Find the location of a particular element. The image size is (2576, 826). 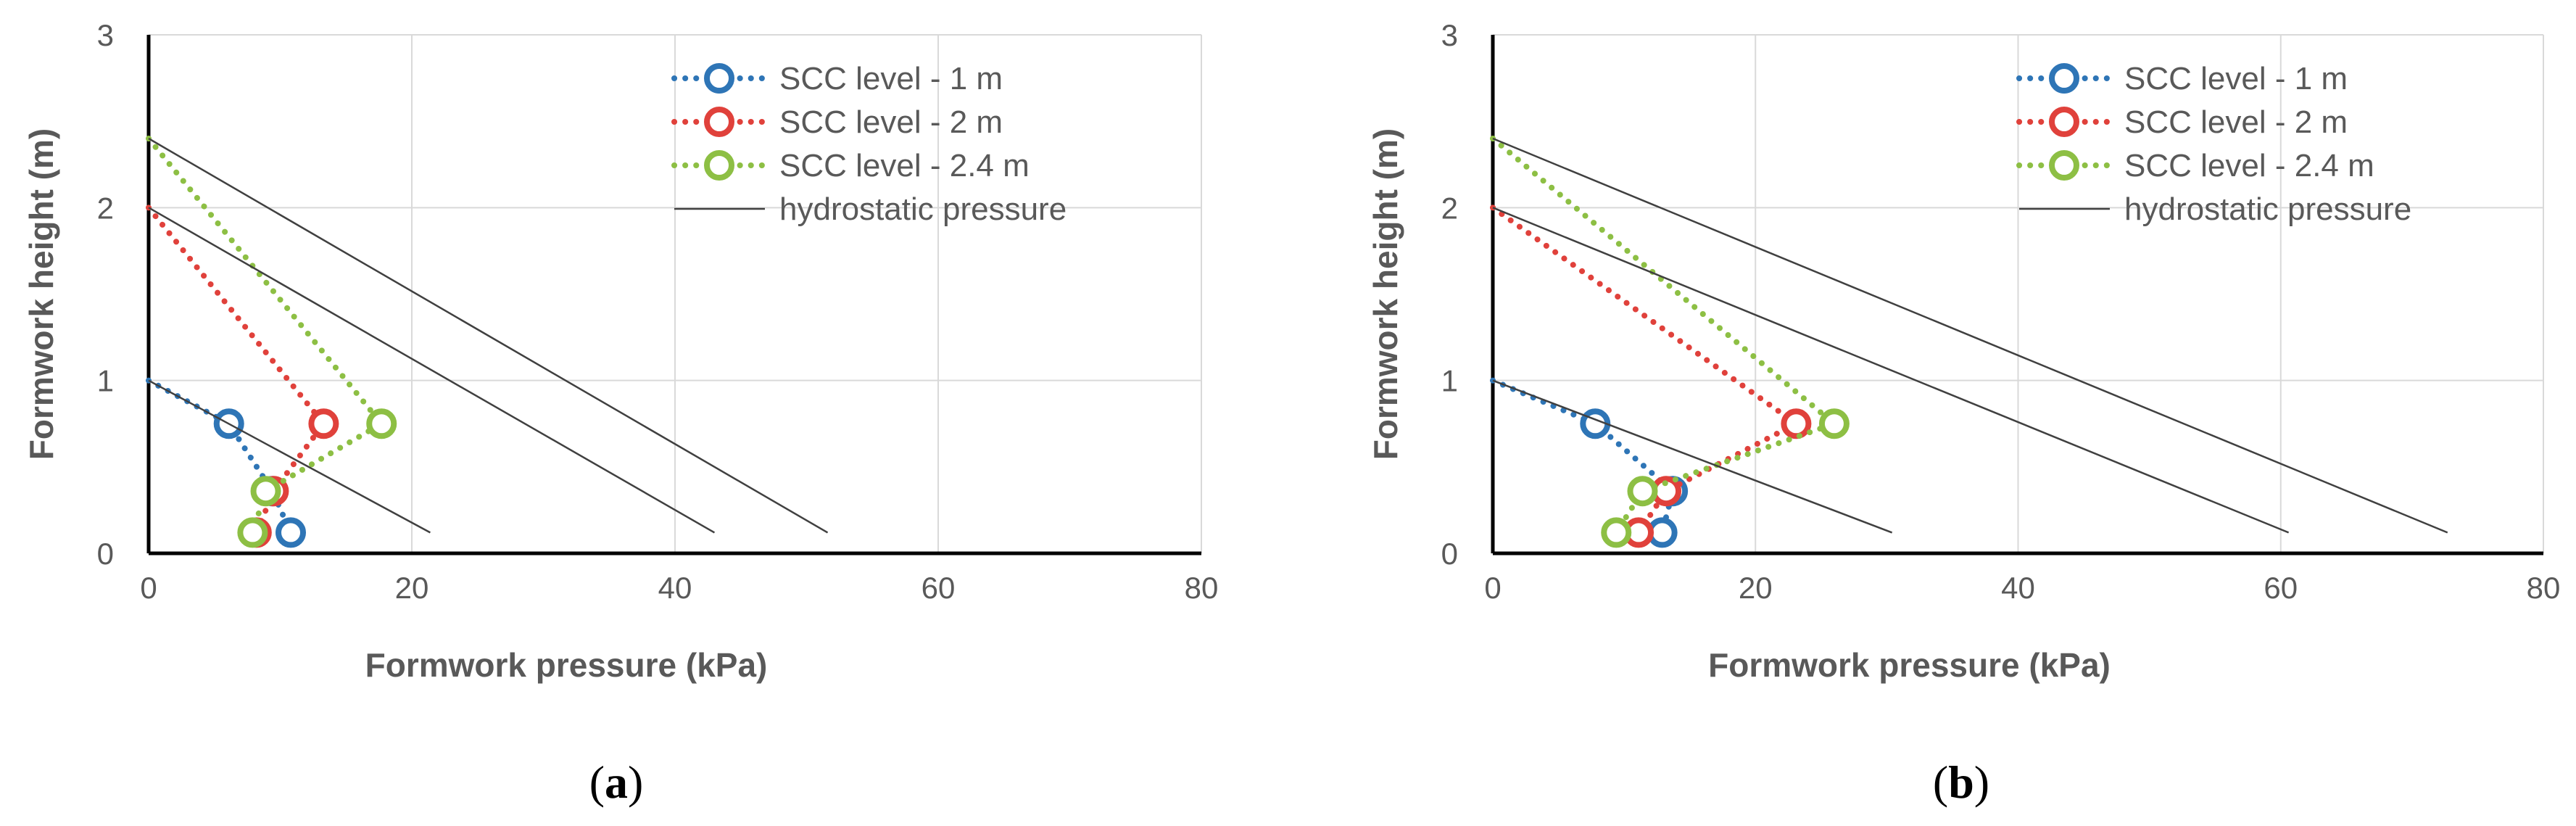

panel-caption: (b) is located at coordinates (1961, 782).